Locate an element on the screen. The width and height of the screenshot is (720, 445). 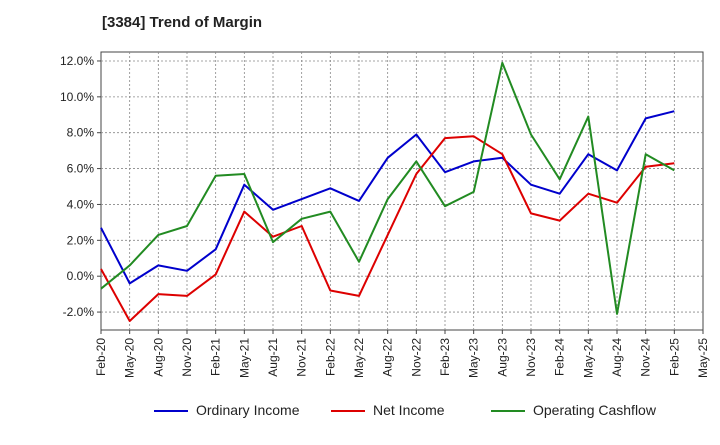
x-tick-label: Nov-23 is located at coordinates (531, 357).